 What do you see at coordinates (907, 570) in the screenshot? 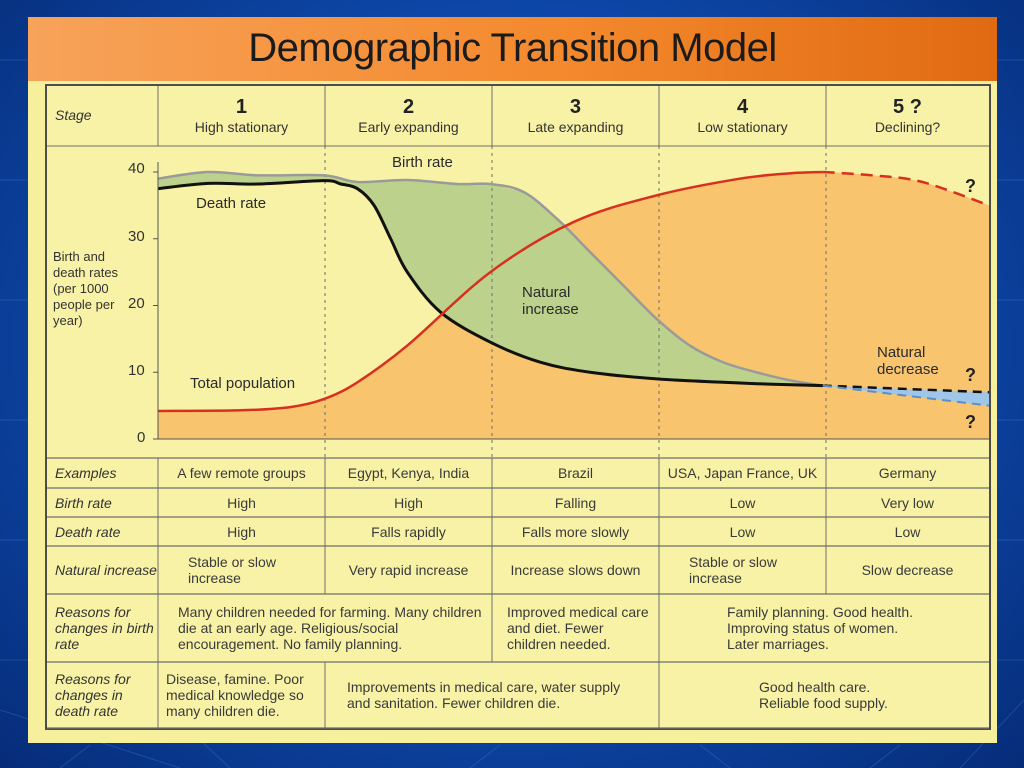
I see `natural-increase-stage-5: Slow decrease` at bounding box center [907, 570].